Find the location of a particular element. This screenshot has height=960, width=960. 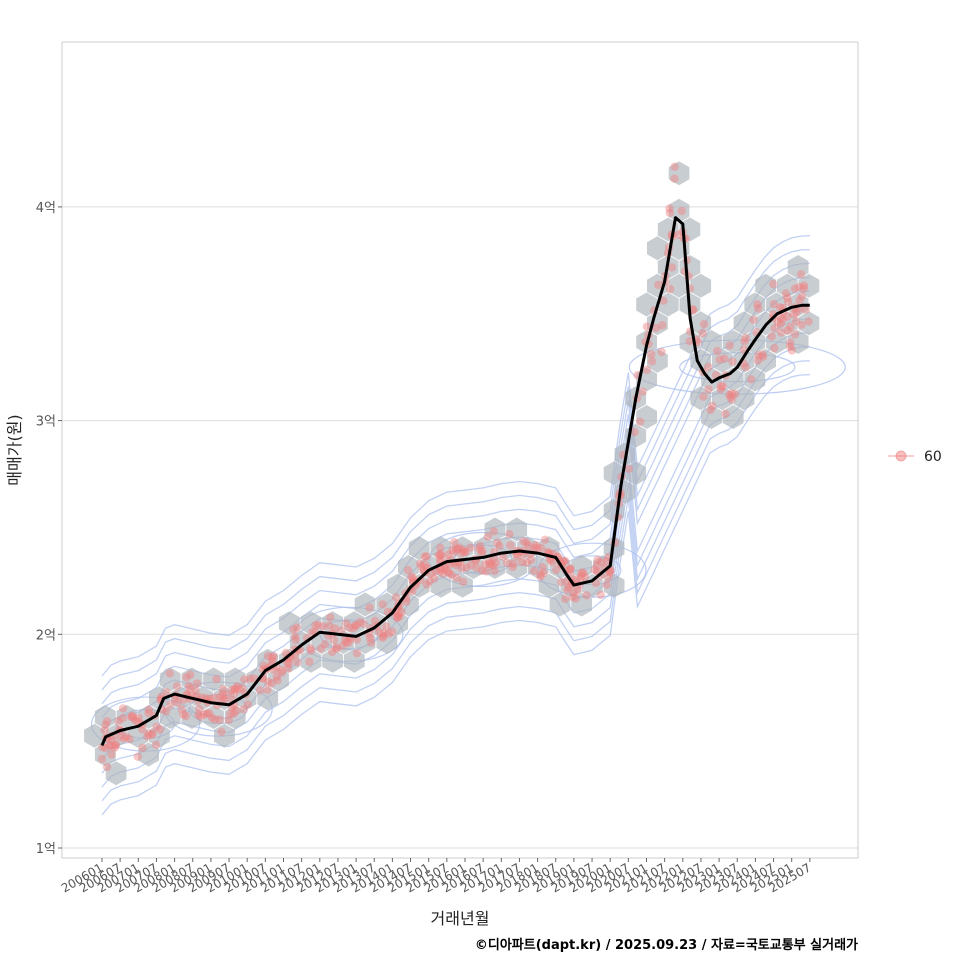

y-tick-label: 2억 is located at coordinates (46, 635).